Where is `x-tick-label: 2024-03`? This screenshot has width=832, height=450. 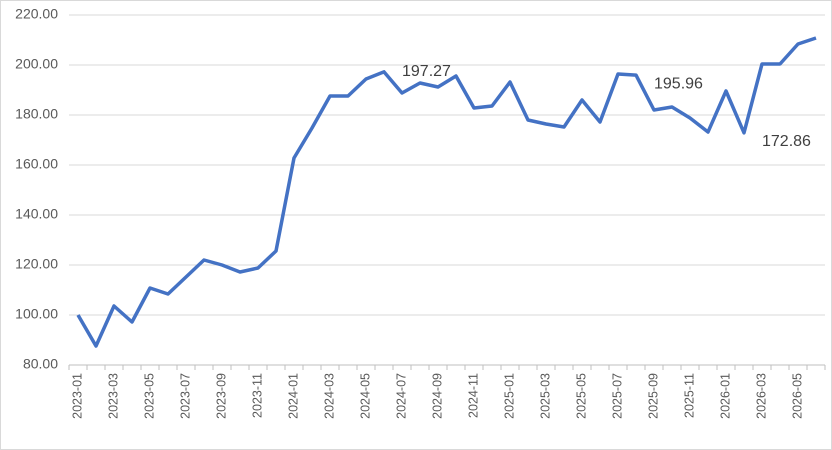
x-tick-label: 2024-03 is located at coordinates (329, 396).